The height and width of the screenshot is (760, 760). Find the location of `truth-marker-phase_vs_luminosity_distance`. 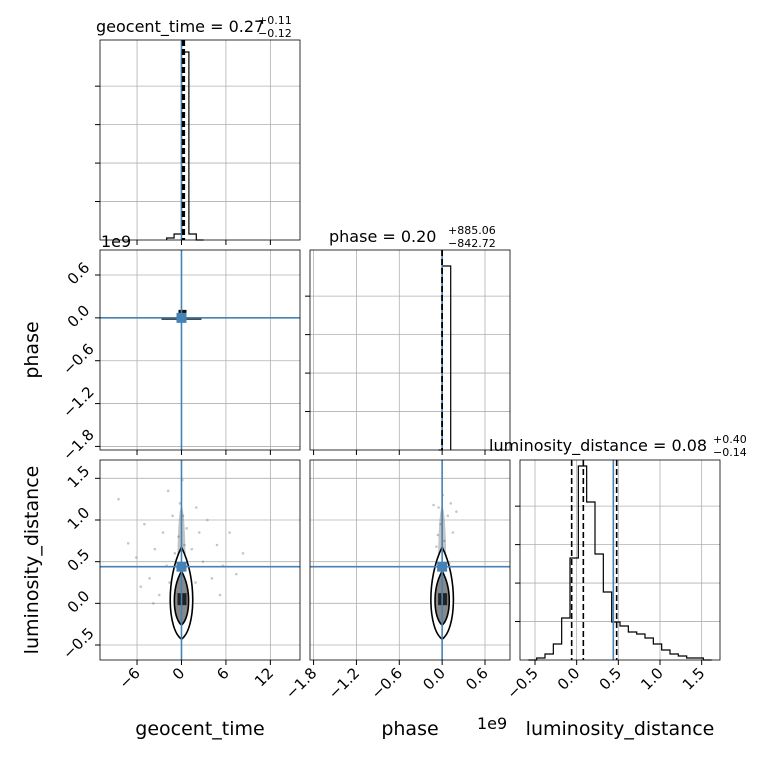

truth-marker-phase_vs_luminosity_distance is located at coordinates (442, 566).